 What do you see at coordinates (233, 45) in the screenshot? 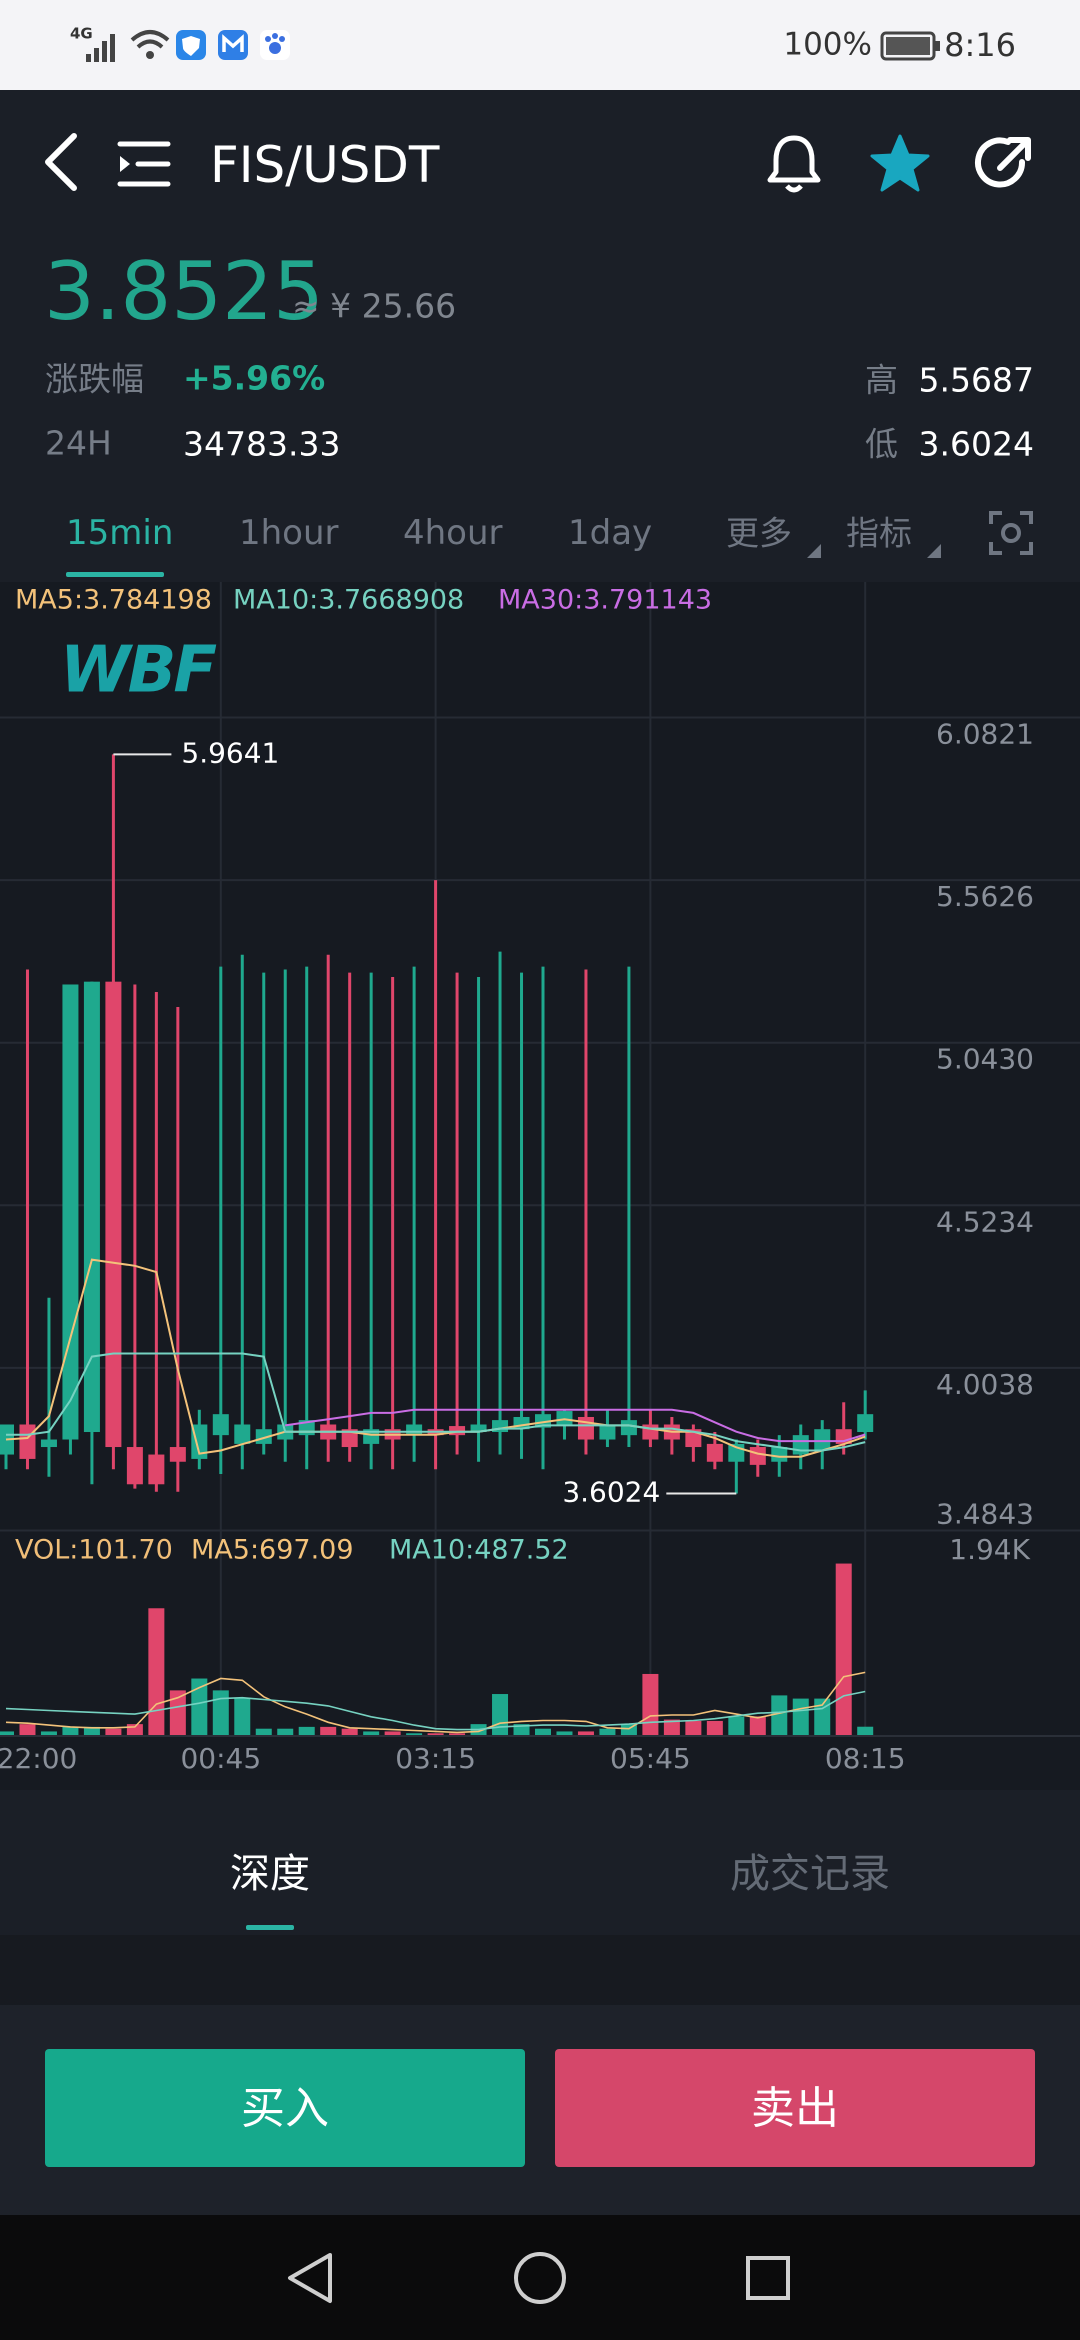
I see `app-icons` at bounding box center [233, 45].